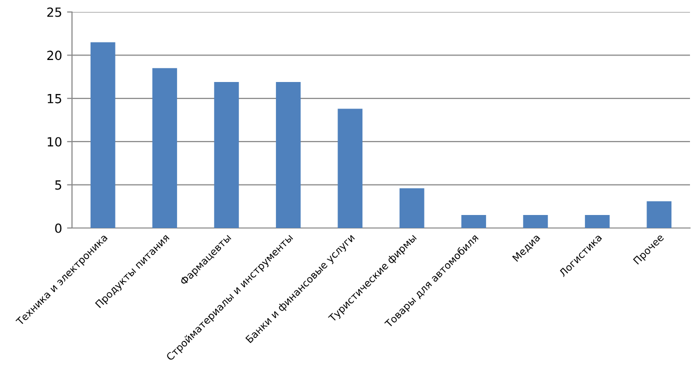  I want to click on y-tick-label: 10, so click(55, 142).